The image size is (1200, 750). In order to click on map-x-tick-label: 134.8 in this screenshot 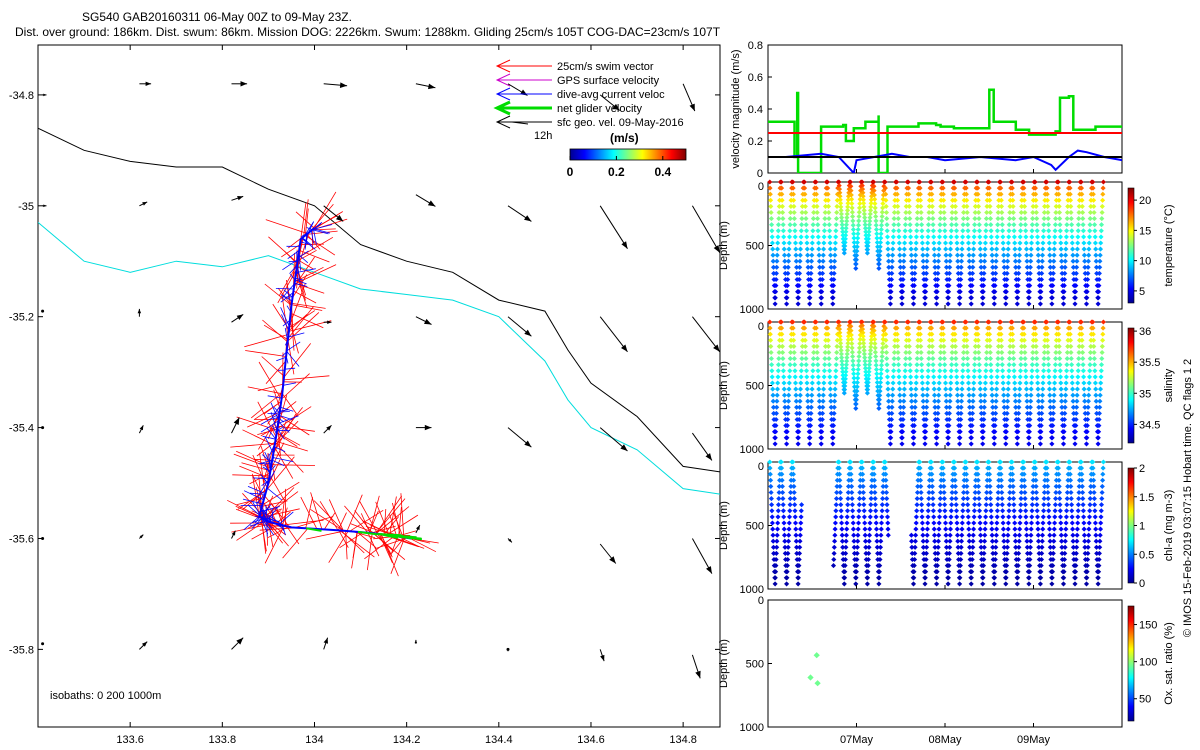, I will do `click(683, 740)`.